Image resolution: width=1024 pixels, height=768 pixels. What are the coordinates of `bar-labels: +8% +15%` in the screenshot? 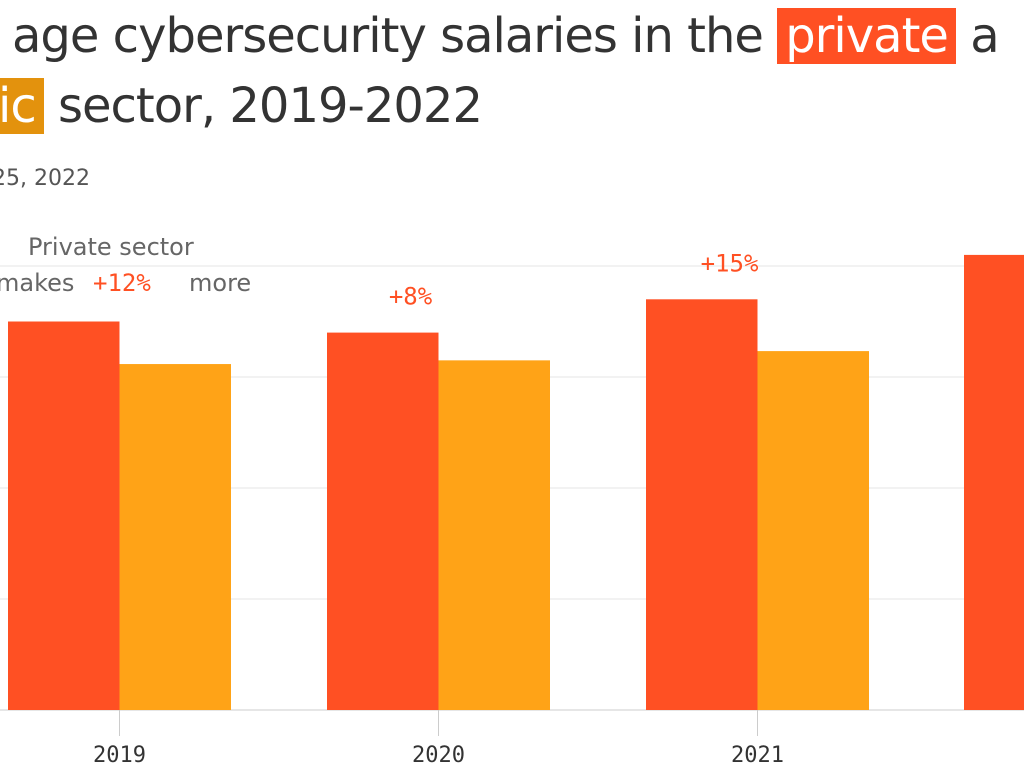 It's located at (574, 279).